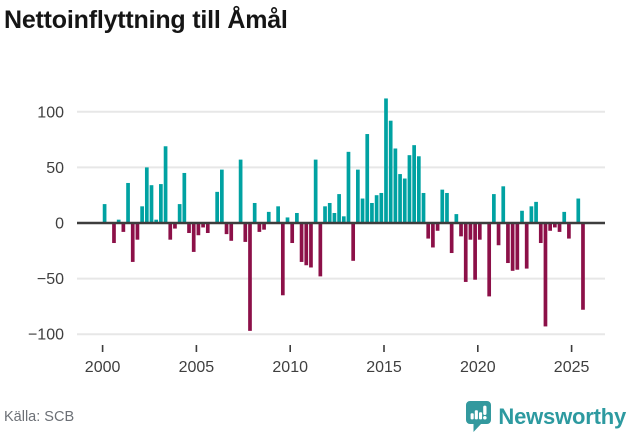  I want to click on x-tick-label: 2005, so click(197, 367).